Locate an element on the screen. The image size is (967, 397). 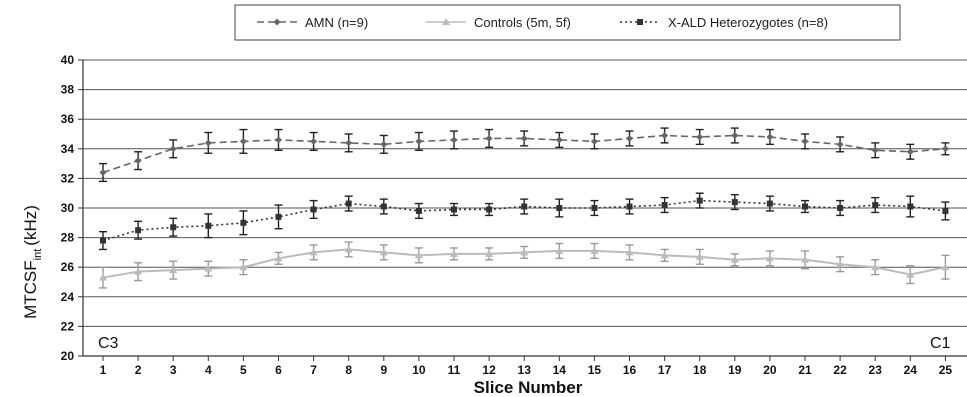
legend-label: X-ALD Heterozygotes (n=8) is located at coordinates (748, 22).